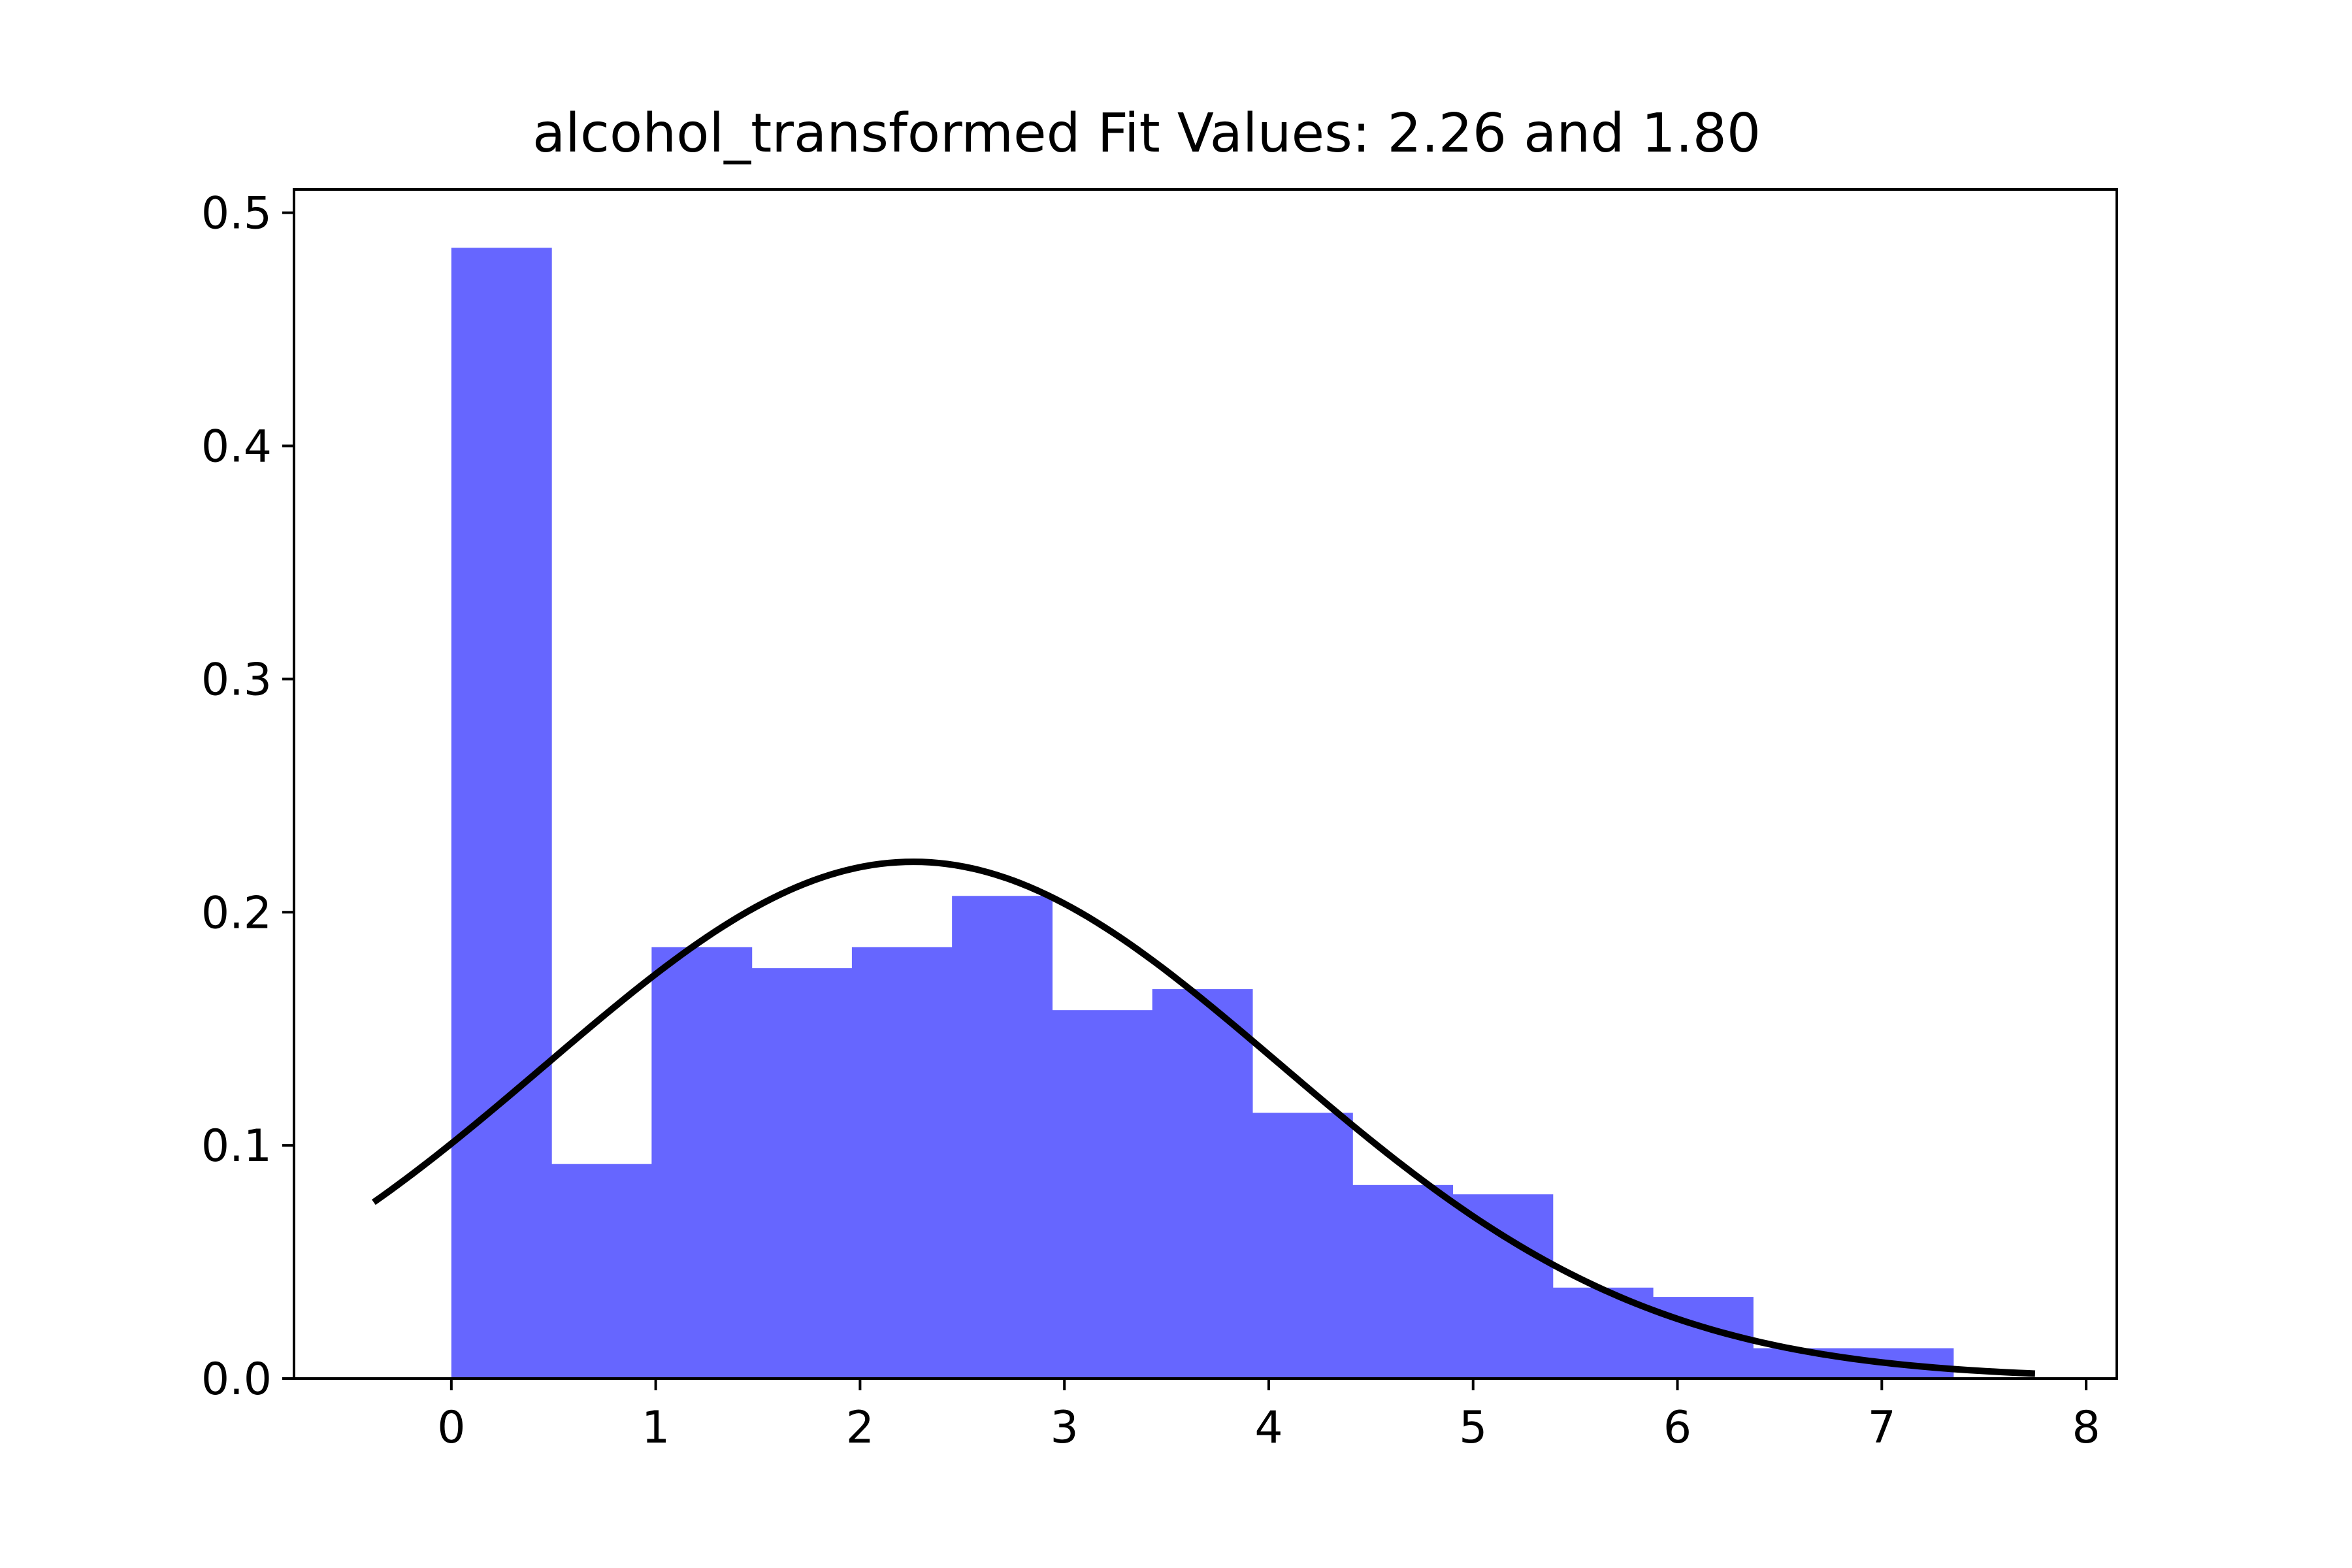 Image resolution: width=2352 pixels, height=1568 pixels. What do you see at coordinates (1268, 1428) in the screenshot?
I see `x-tick-label-4: 4` at bounding box center [1268, 1428].